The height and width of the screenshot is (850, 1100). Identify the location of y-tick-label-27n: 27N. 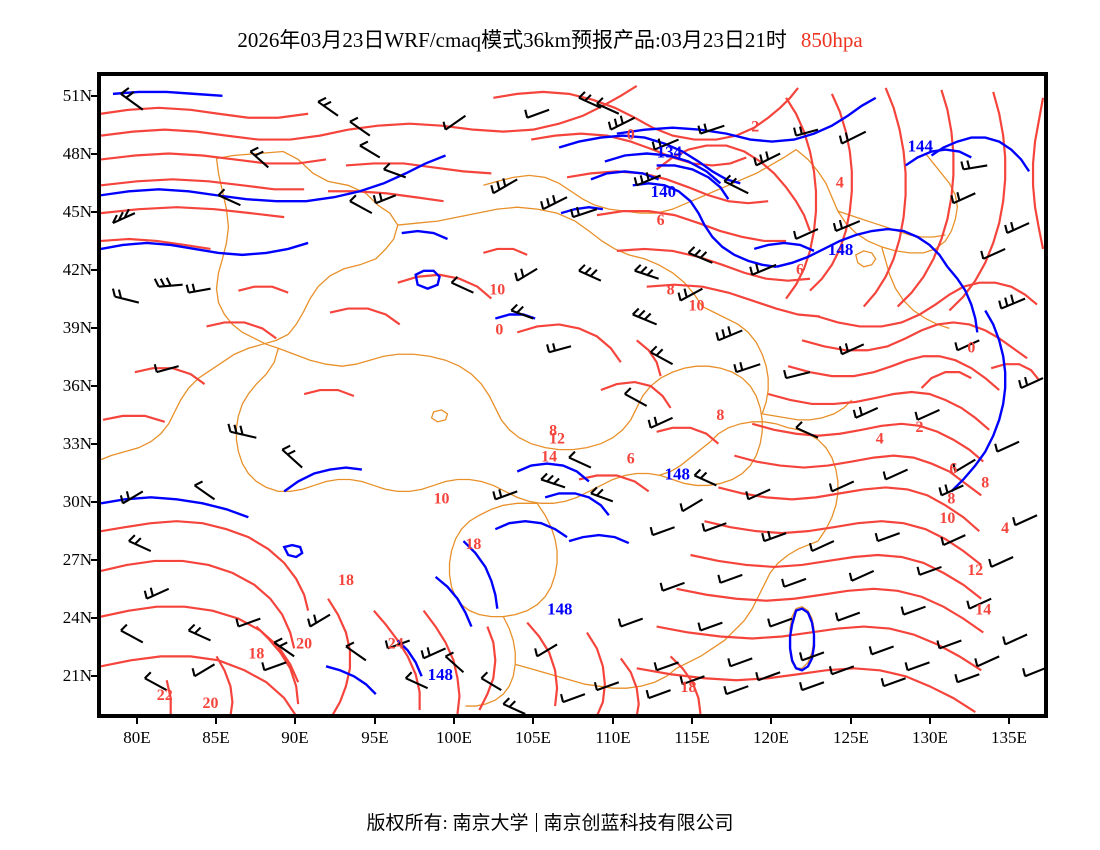
(77, 559).